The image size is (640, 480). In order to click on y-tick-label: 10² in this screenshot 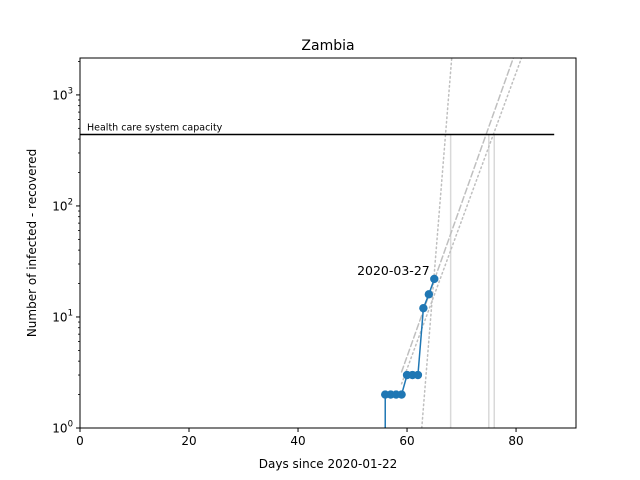, I will do `click(62, 205)`.